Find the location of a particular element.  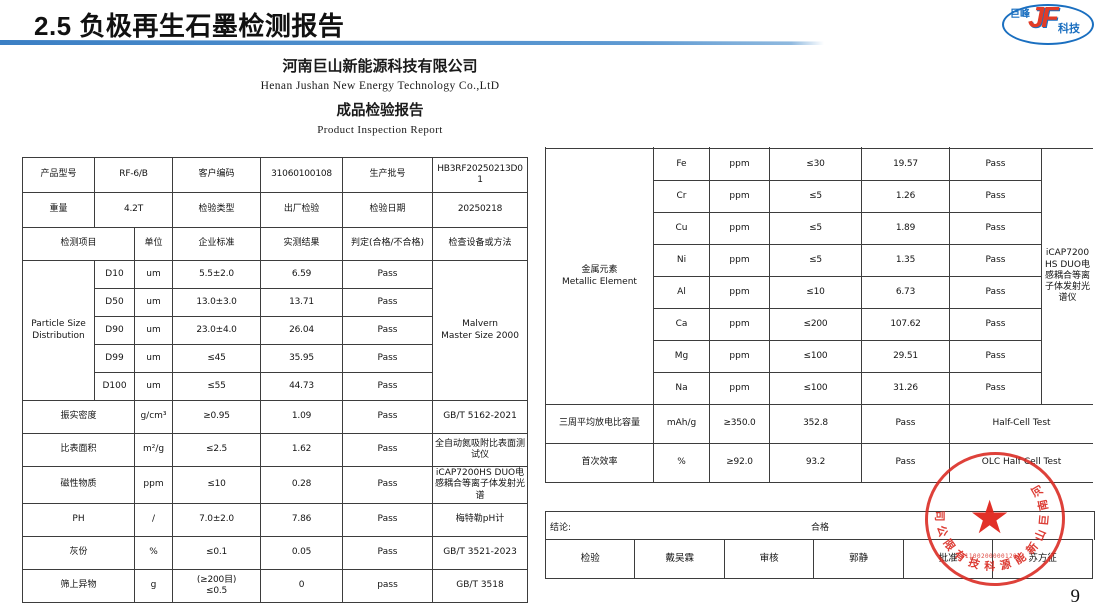

measure-device: 梅特勒pH计 is located at coordinates (480, 519).